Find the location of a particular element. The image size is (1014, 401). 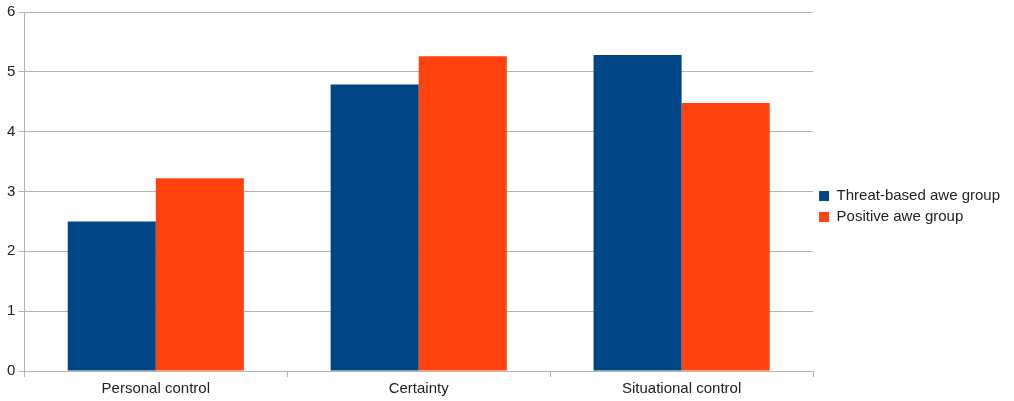

x-tick-label: Situational control is located at coordinates (681, 388).